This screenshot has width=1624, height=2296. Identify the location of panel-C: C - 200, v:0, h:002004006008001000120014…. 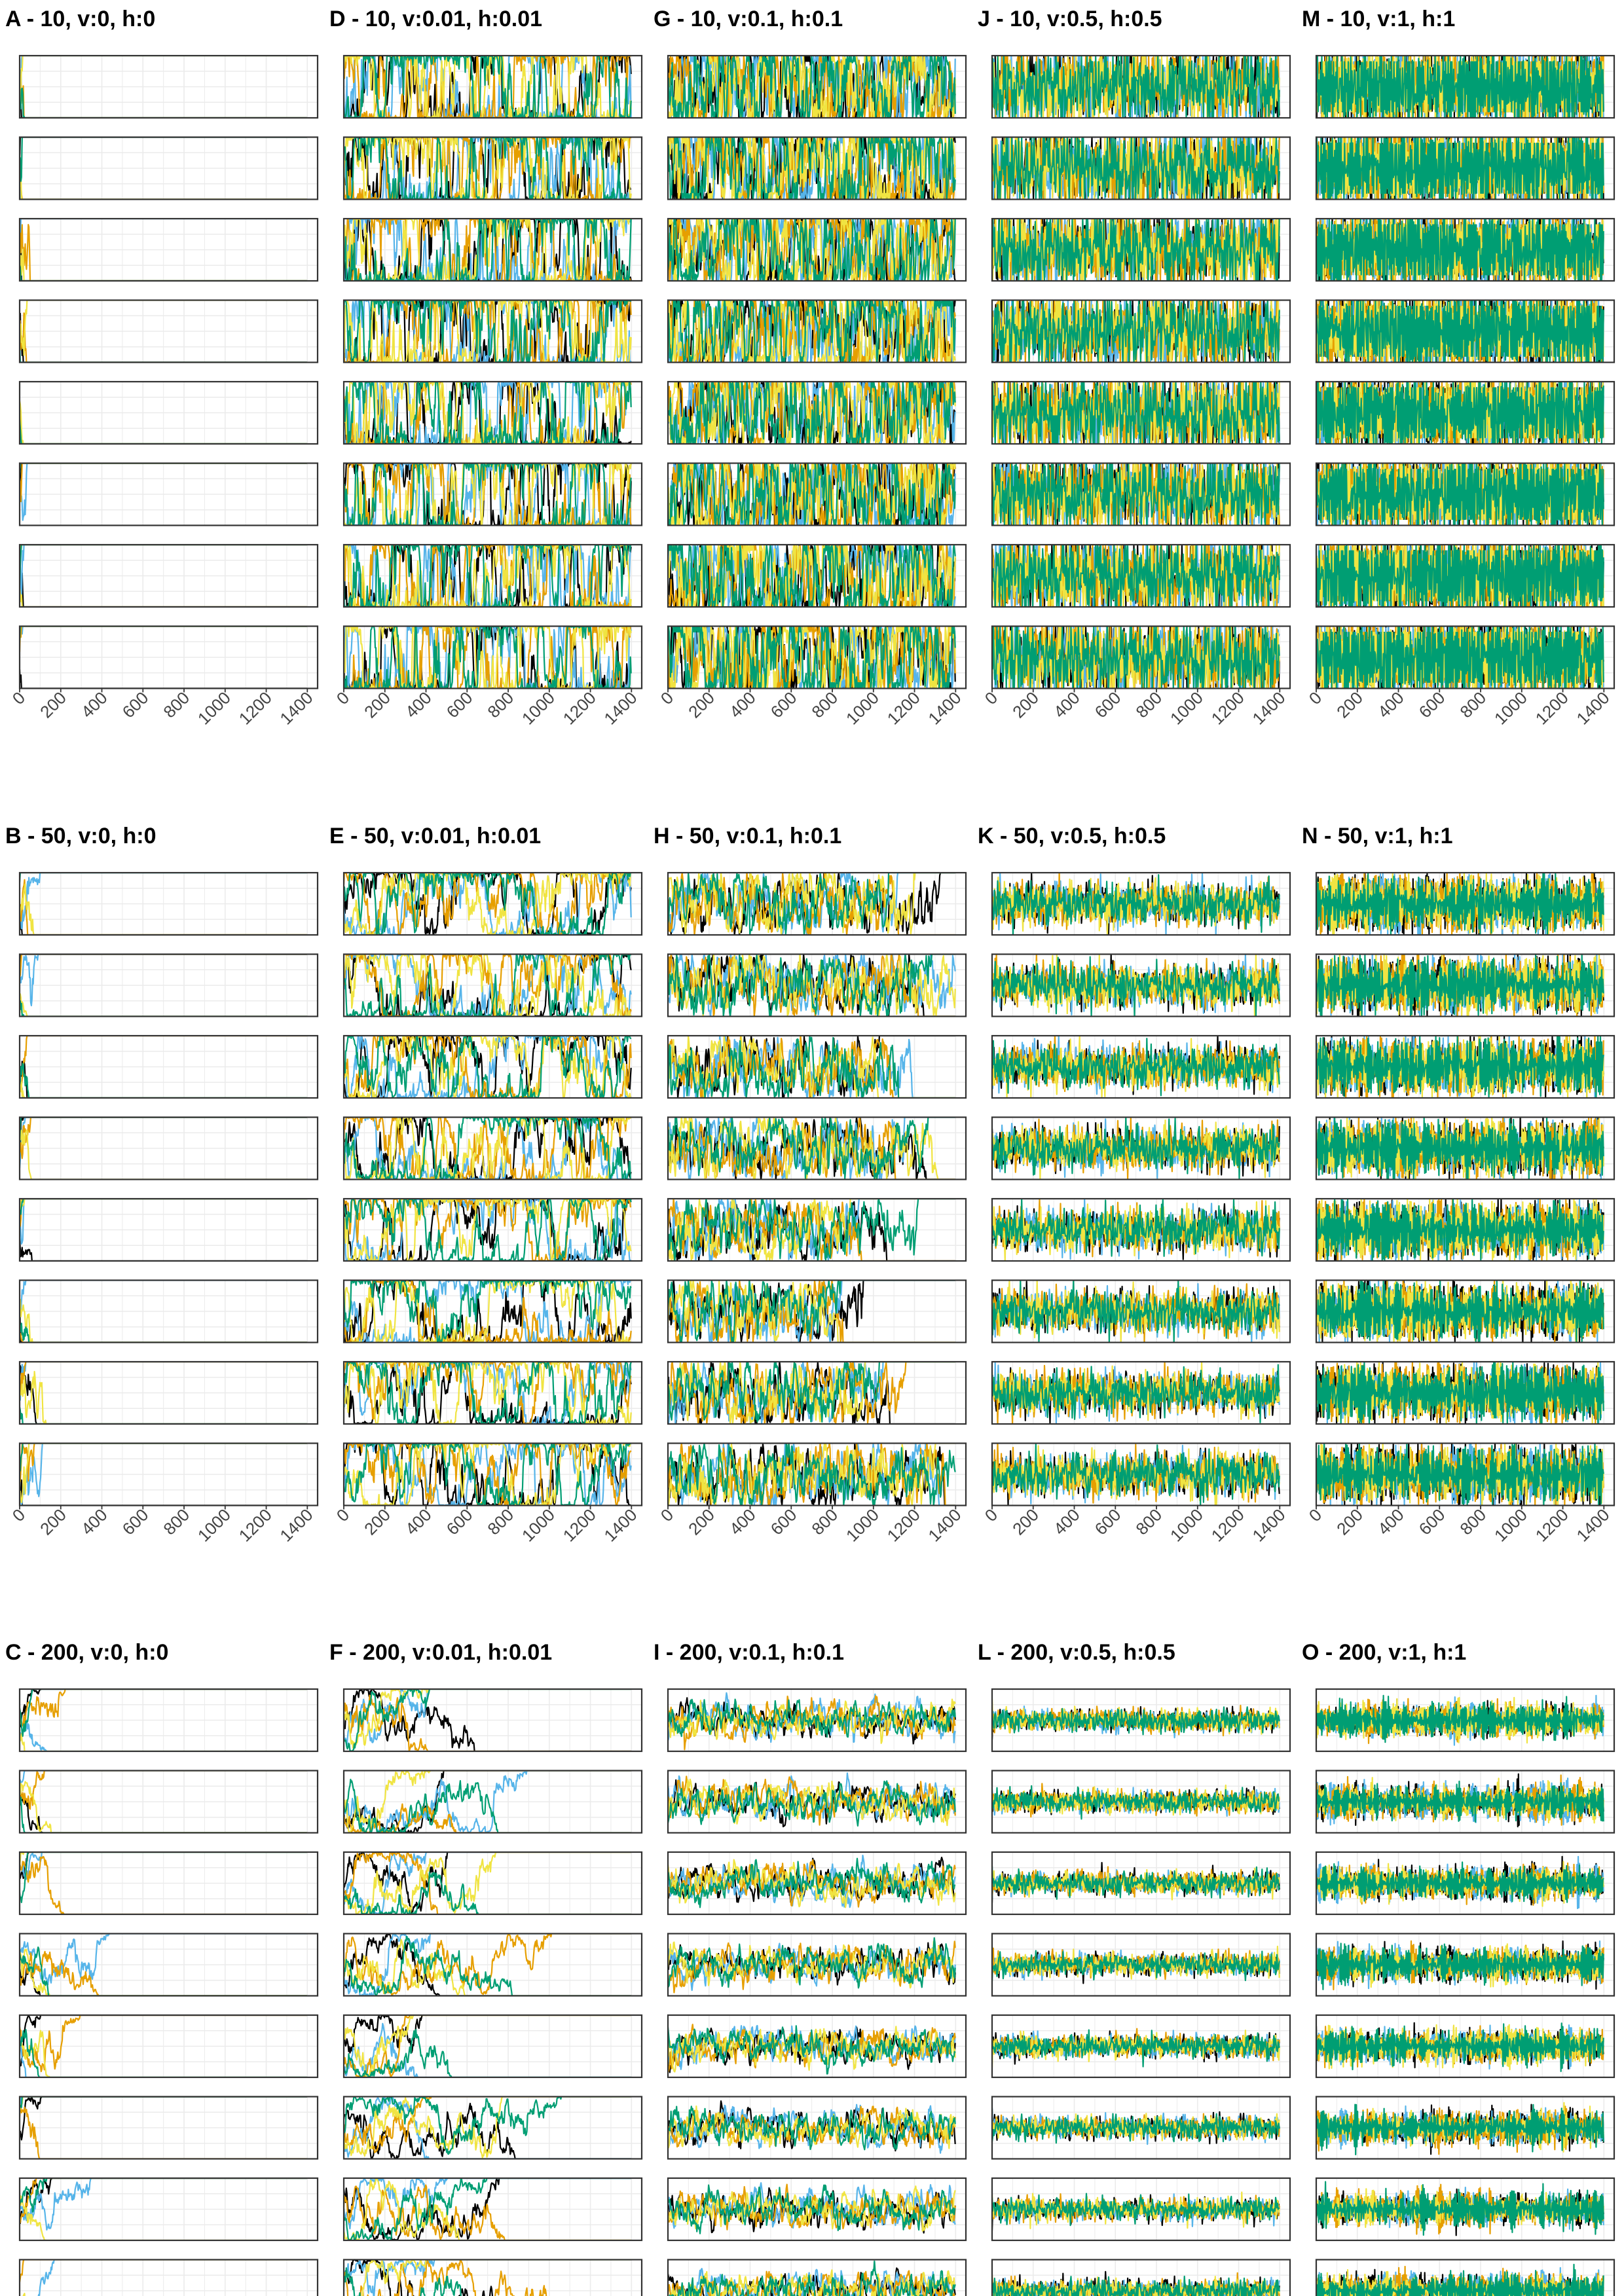
(161, 1968).